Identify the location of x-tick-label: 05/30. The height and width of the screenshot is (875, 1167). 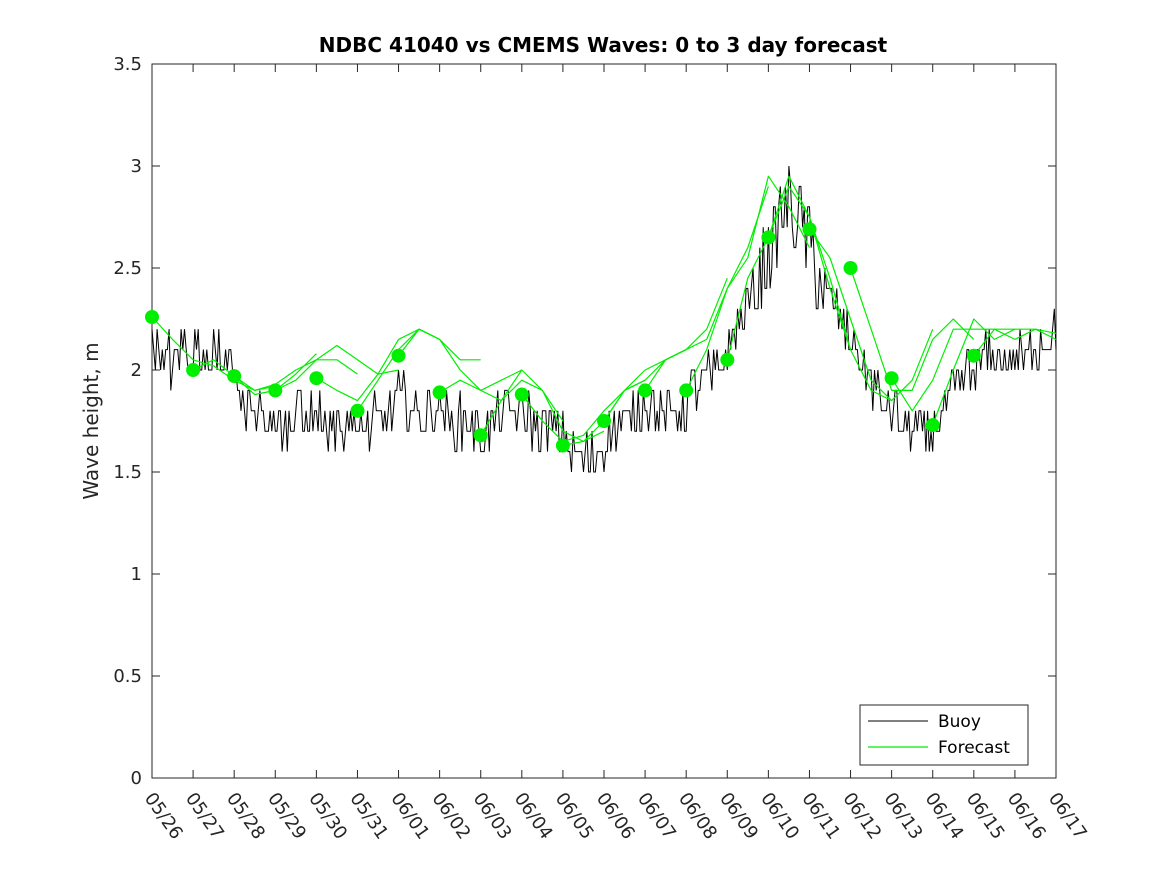
(327, 816).